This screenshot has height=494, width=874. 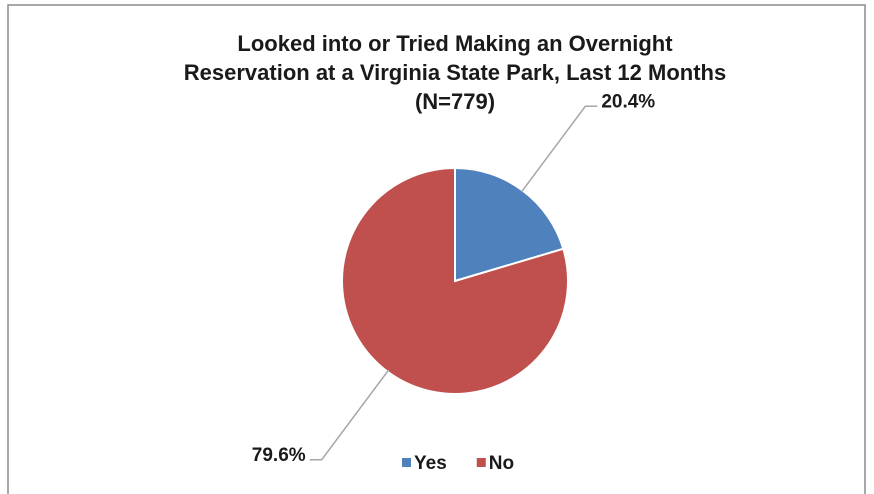 I want to click on legend-label: No, so click(x=501, y=463).